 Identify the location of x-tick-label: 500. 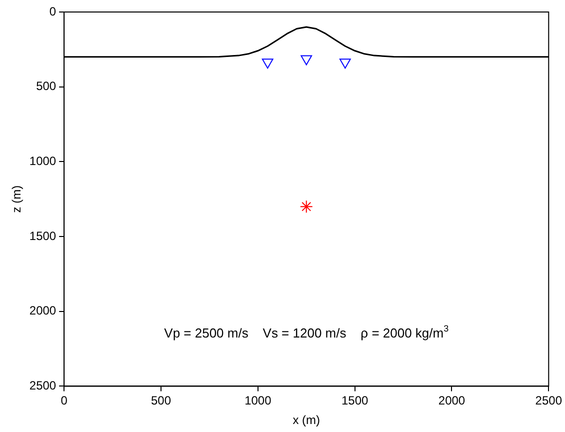
(161, 401).